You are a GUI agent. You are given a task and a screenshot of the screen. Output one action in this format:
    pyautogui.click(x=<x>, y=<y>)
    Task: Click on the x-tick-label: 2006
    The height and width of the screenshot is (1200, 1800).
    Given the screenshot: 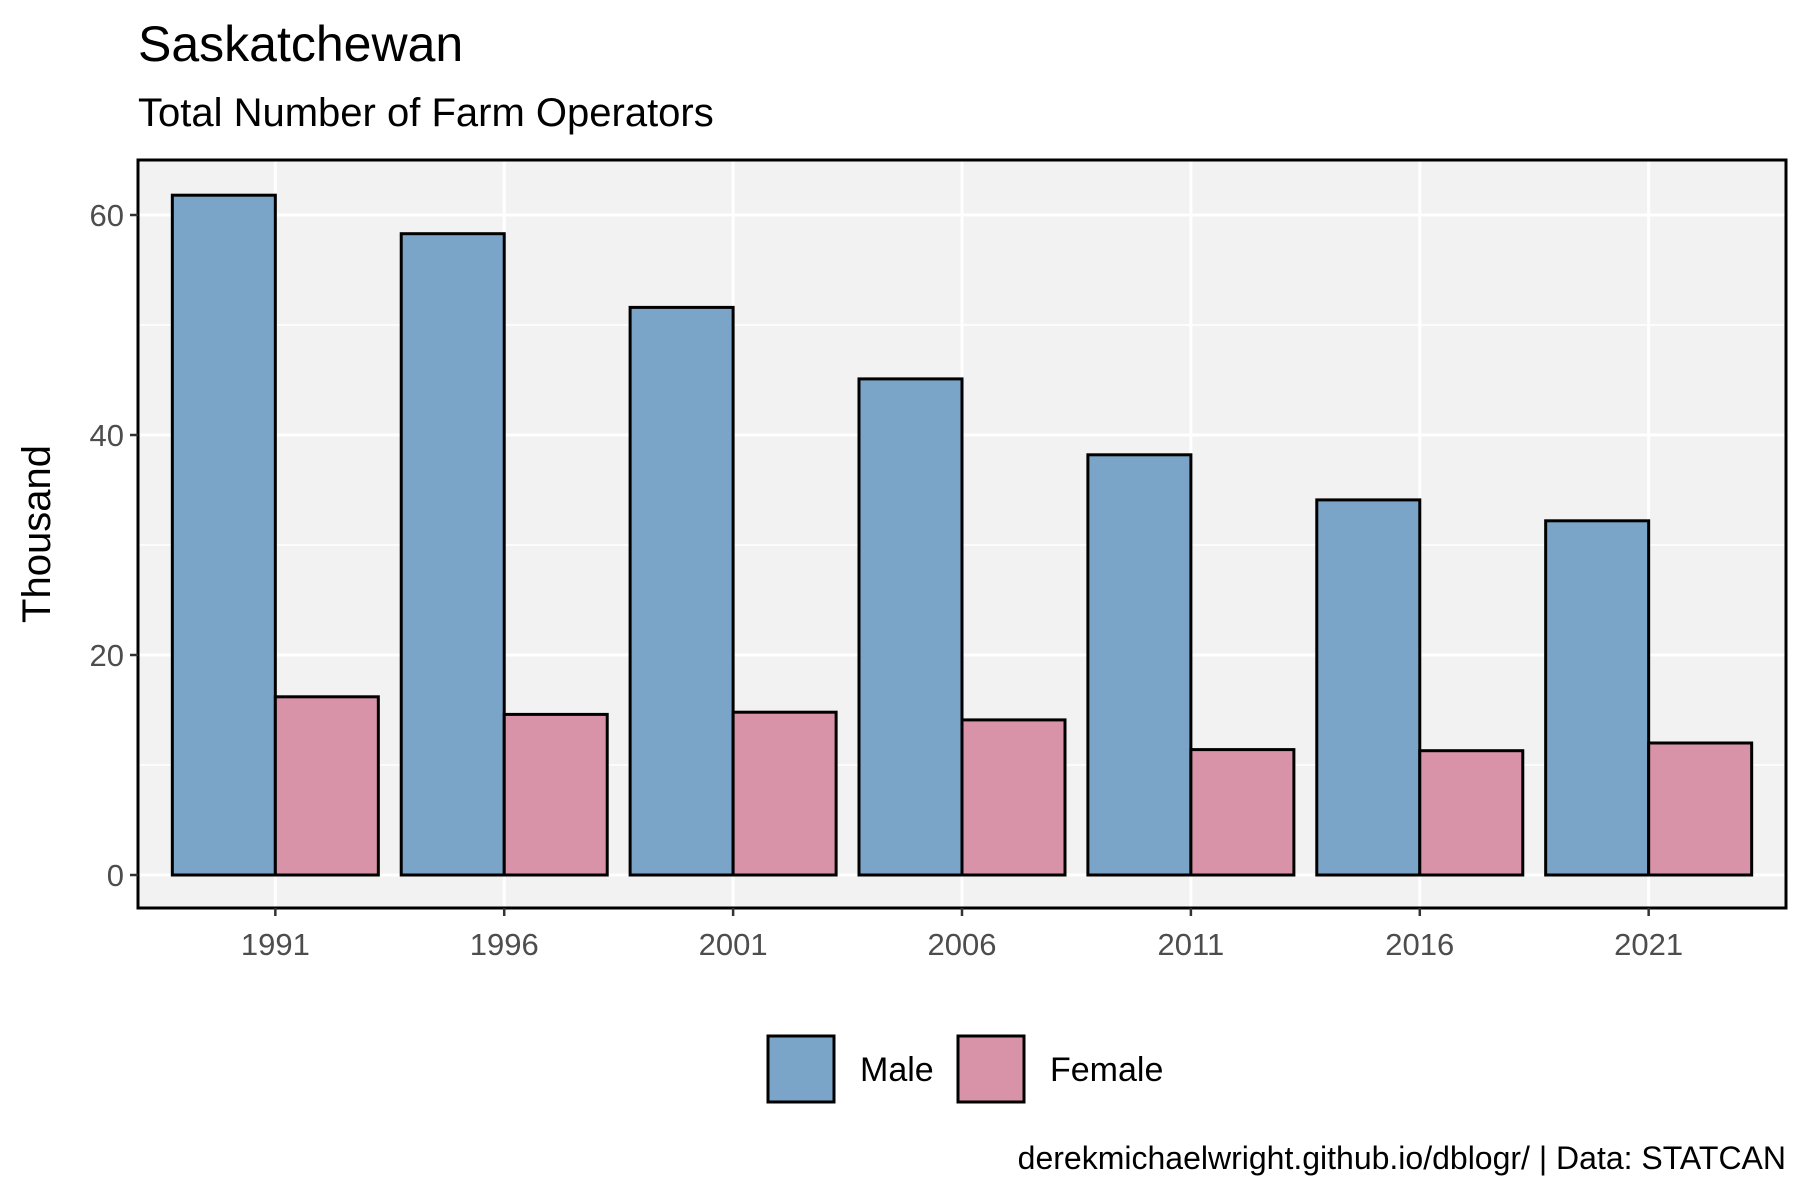 What is the action you would take?
    pyautogui.click(x=962, y=944)
    